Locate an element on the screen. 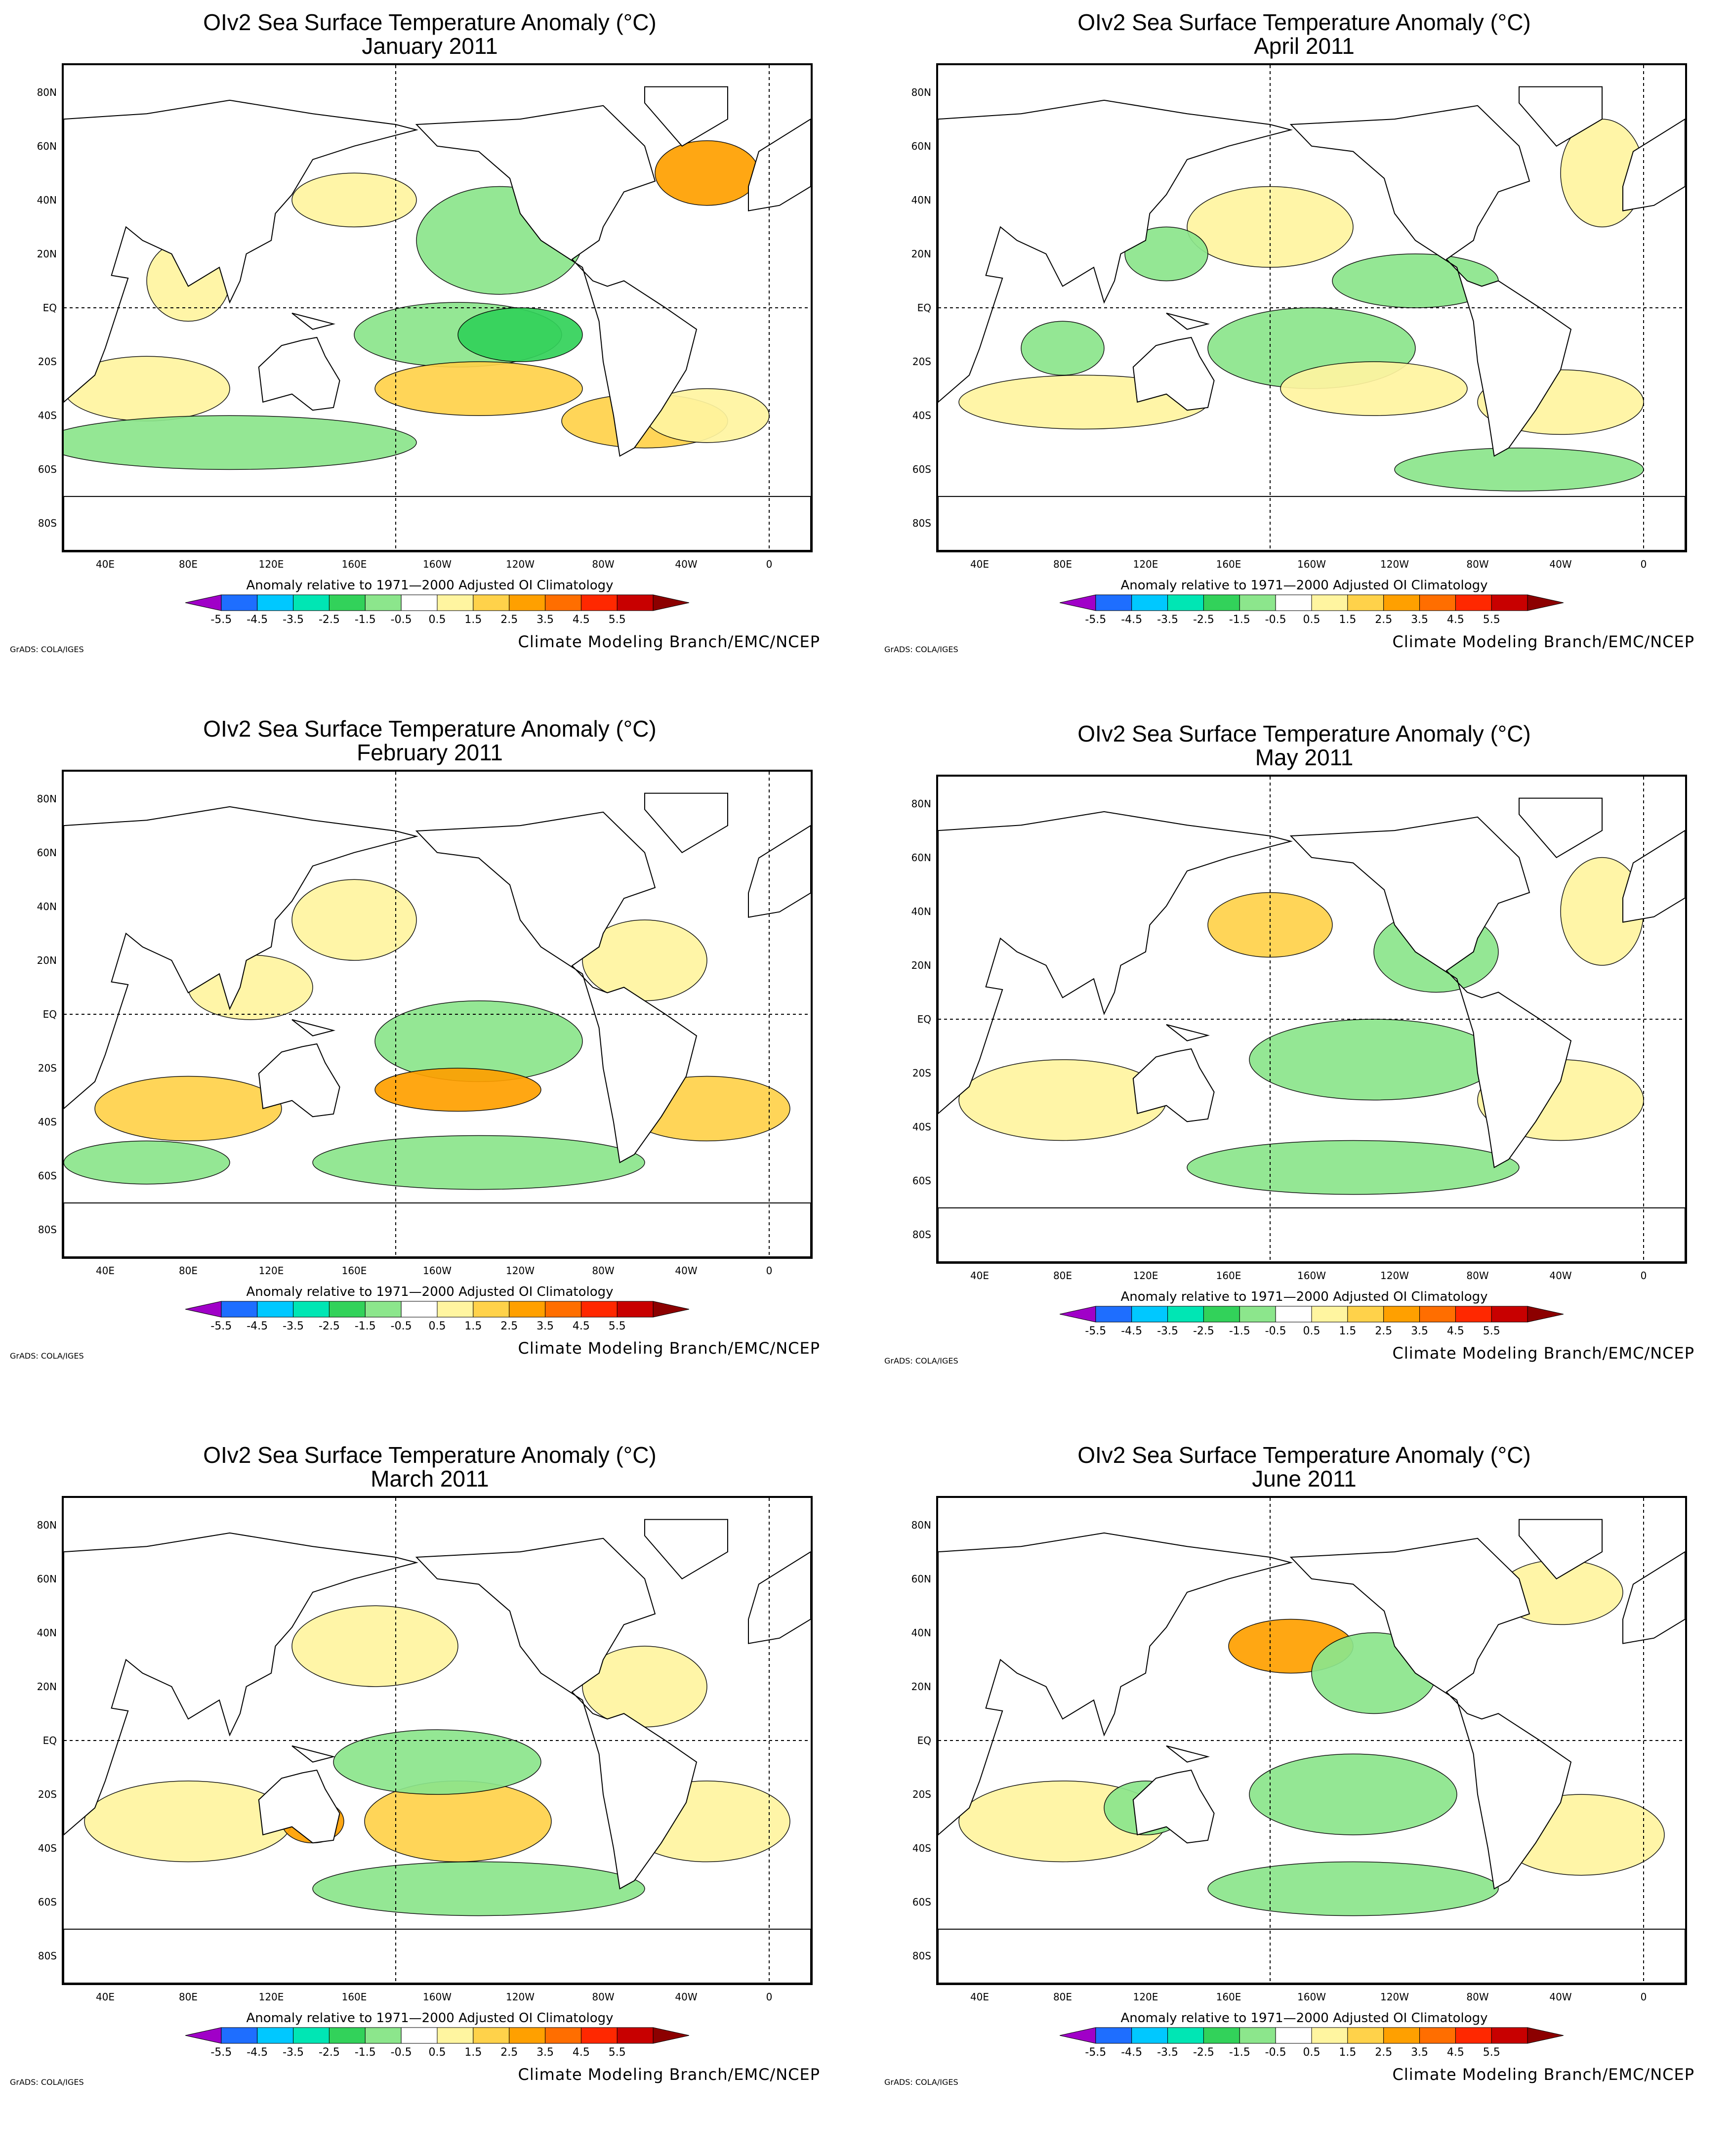 The image size is (1733, 2156). colorbar-label: -5.5 is located at coordinates (221, 620).